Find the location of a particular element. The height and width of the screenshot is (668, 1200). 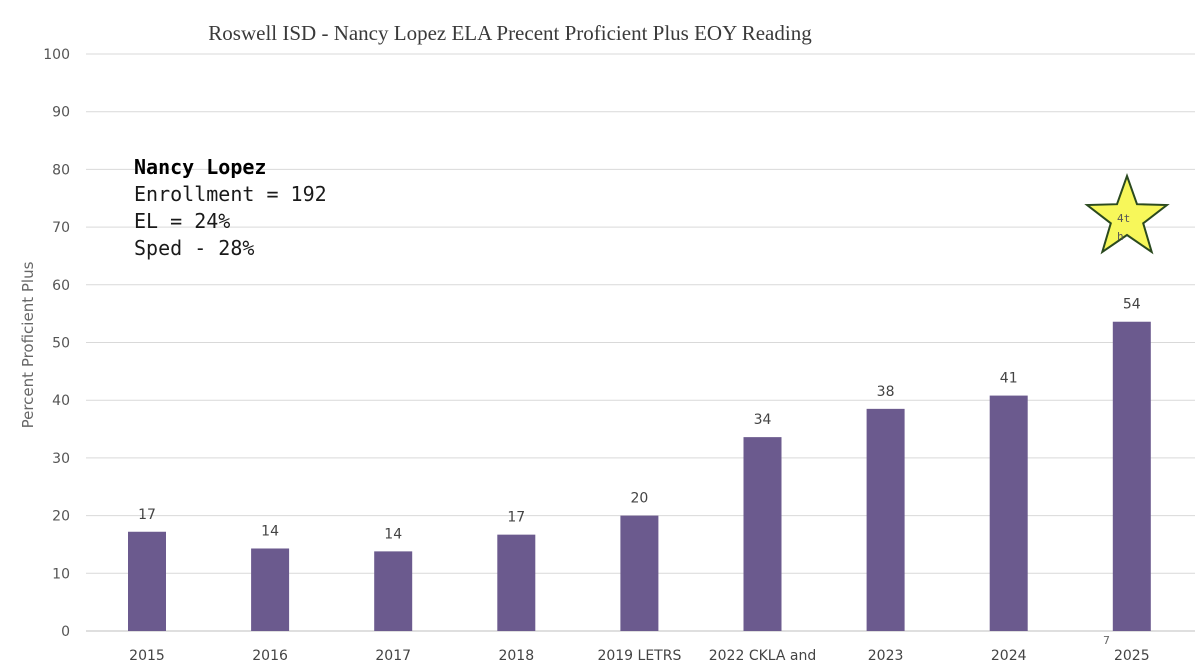

x-category-label: 2017 is located at coordinates (393, 656).